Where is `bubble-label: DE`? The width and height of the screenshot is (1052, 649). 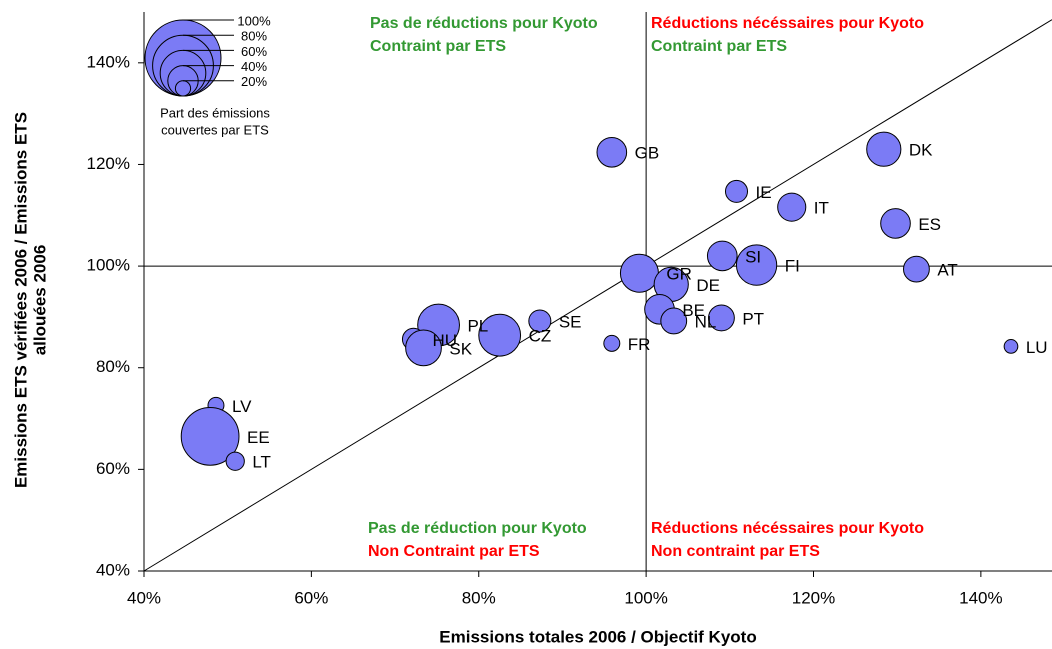 bubble-label: DE is located at coordinates (708, 285).